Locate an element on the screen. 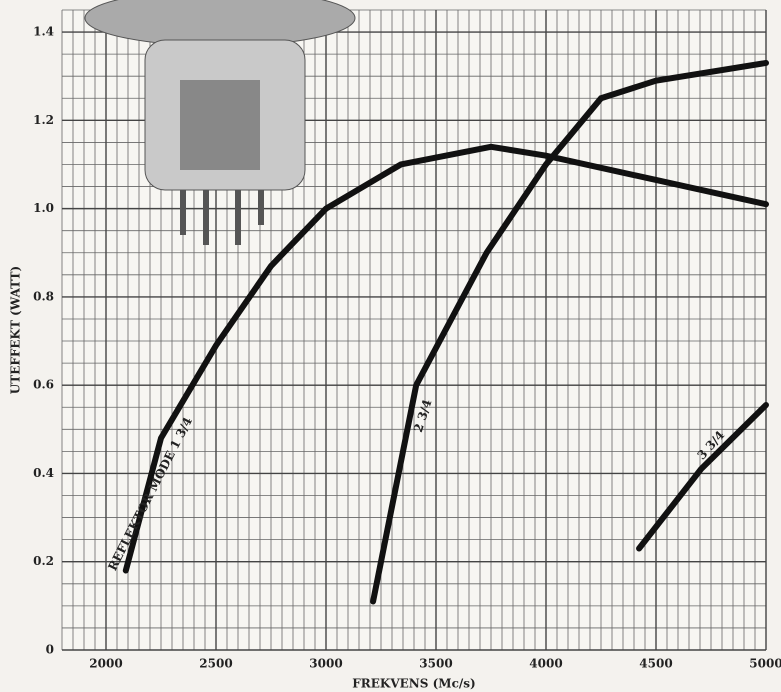  x-tick-label: 4500 is located at coordinates (655, 664).